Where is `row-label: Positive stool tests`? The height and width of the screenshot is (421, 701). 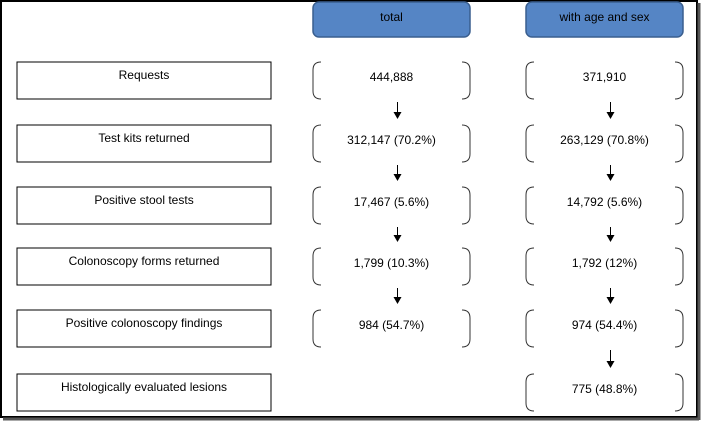 row-label: Positive stool tests is located at coordinates (143, 200).